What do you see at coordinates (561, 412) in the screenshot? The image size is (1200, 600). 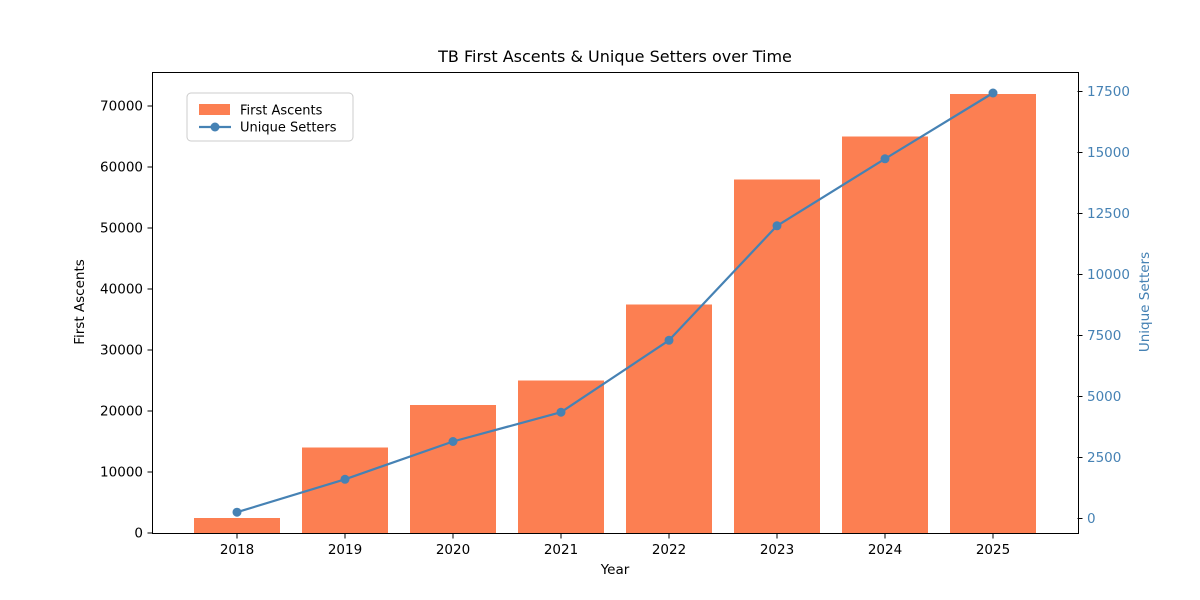 I see `line-marker-2021` at bounding box center [561, 412].